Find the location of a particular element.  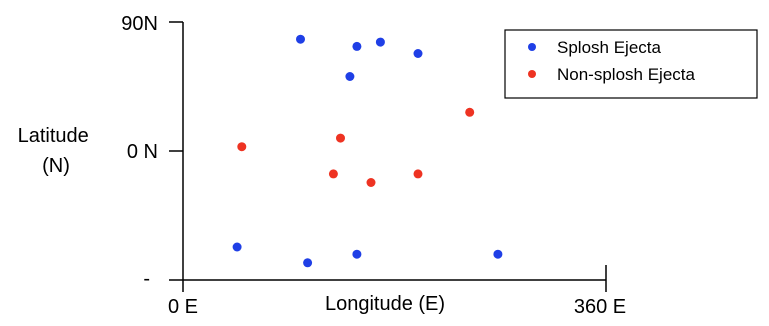

x-axis-label: Longitude (E) is located at coordinates (385, 304).